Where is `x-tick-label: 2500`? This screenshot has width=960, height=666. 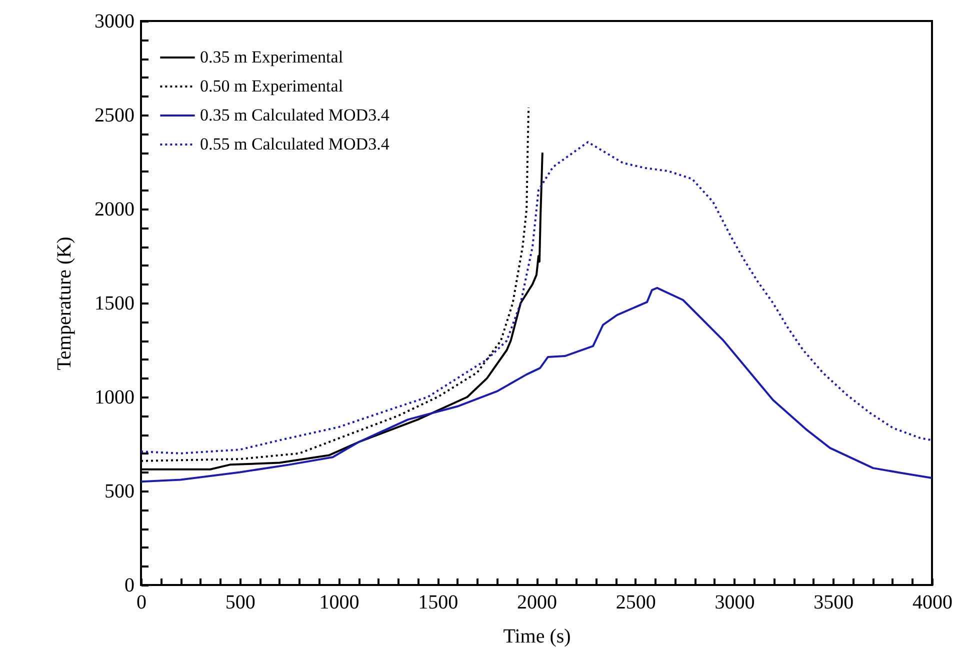
x-tick-label: 2500 is located at coordinates (636, 603).